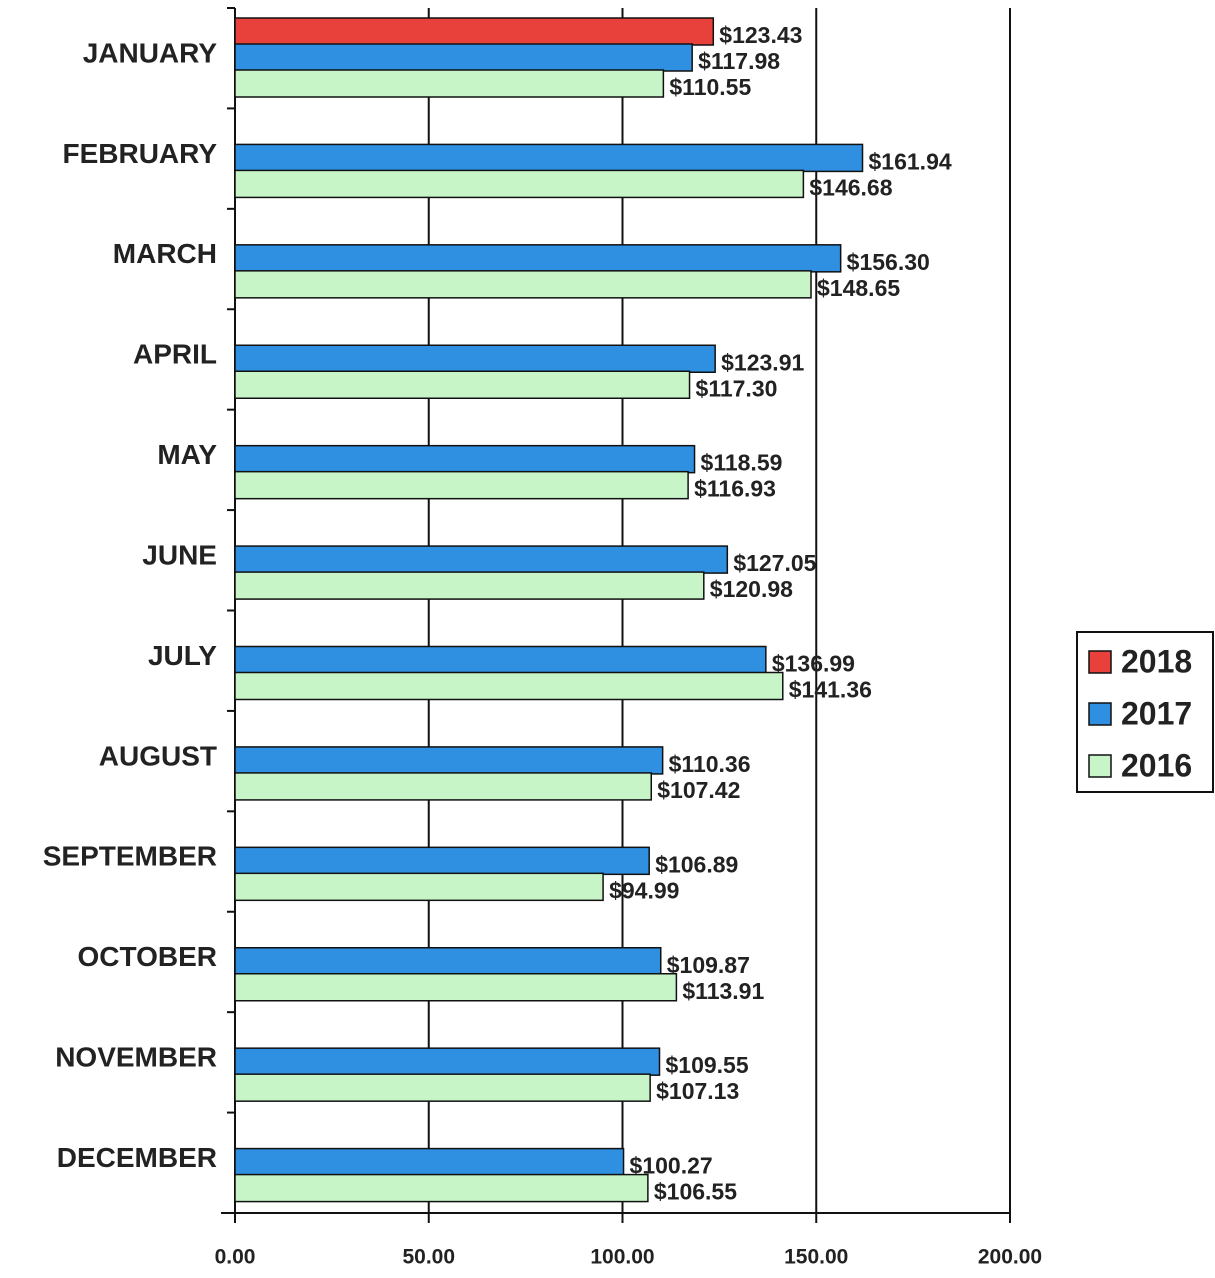 The width and height of the screenshot is (1215, 1278). What do you see at coordinates (1156, 713) in the screenshot?
I see `legend-label: 2017` at bounding box center [1156, 713].